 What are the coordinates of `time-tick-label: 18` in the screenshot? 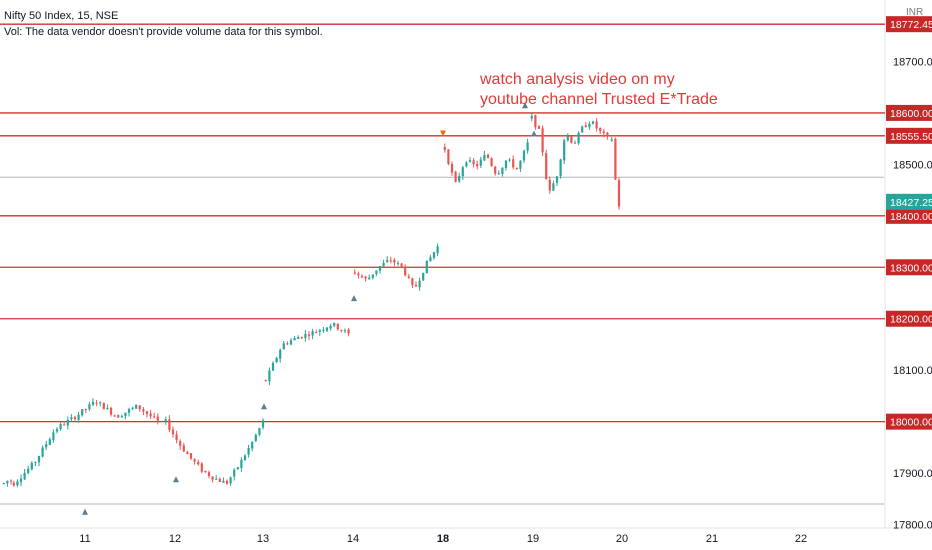 It's located at (443, 539).